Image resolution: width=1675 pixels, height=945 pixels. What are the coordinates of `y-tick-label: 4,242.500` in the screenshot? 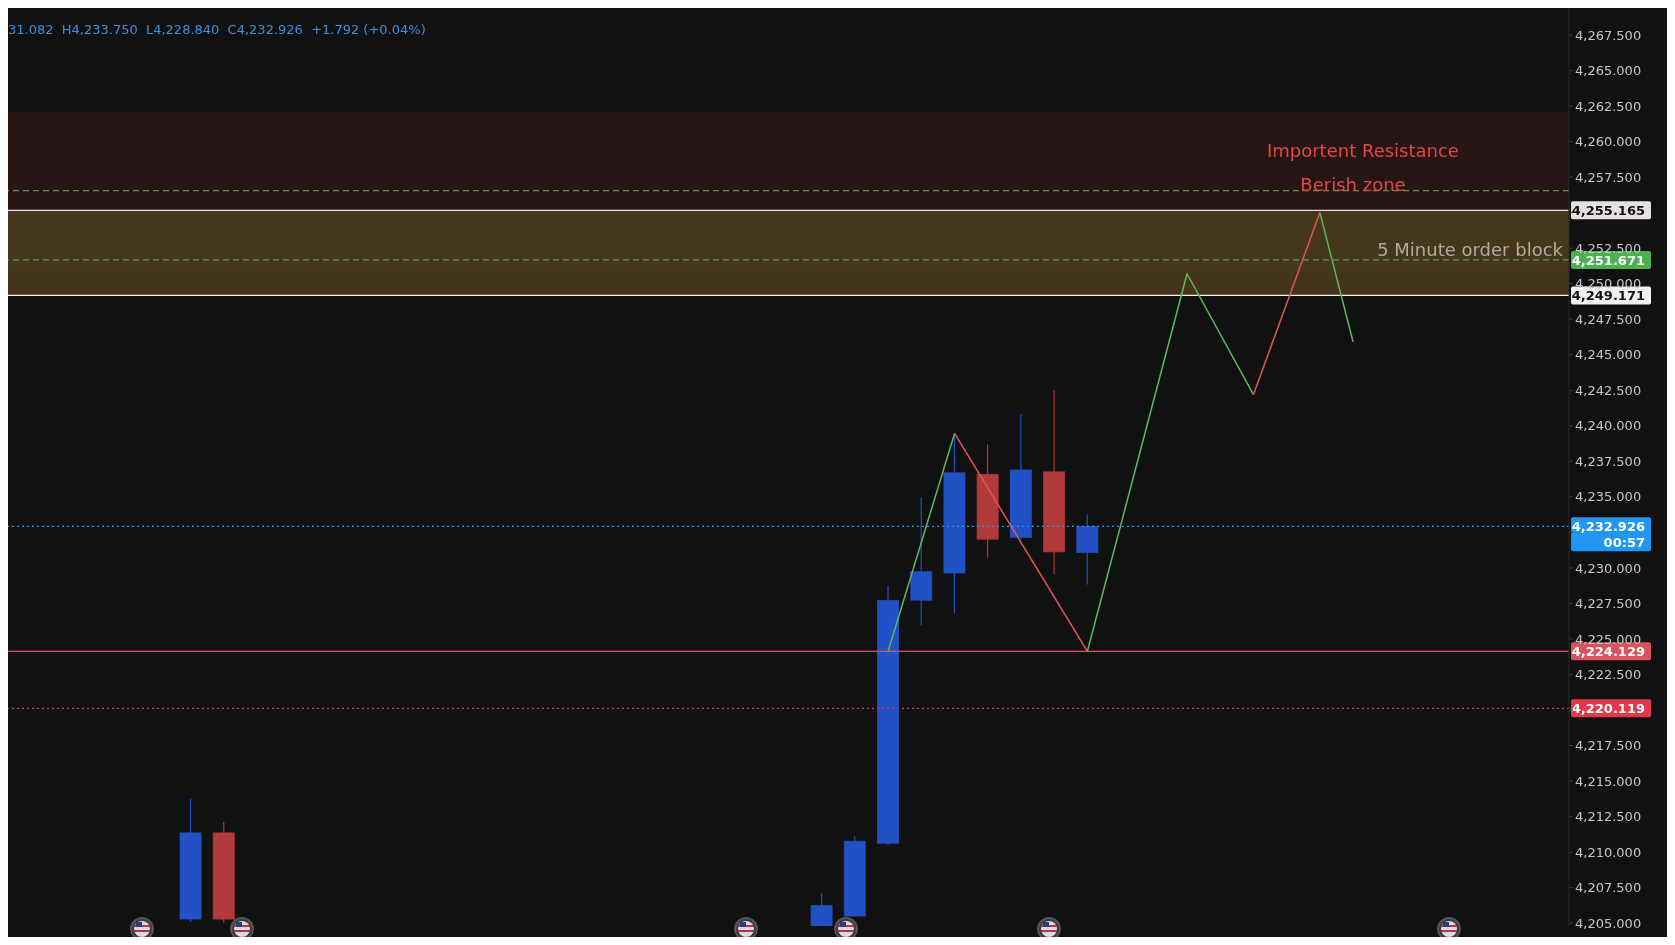 It's located at (1608, 390).